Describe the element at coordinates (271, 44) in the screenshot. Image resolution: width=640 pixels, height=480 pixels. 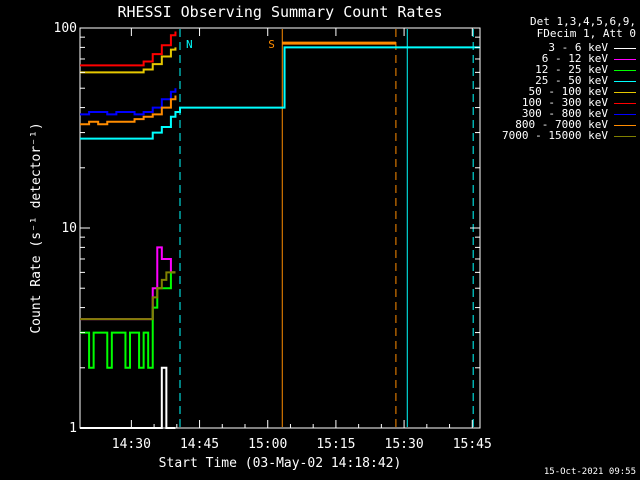
I see `event-marker-label: S` at that location.